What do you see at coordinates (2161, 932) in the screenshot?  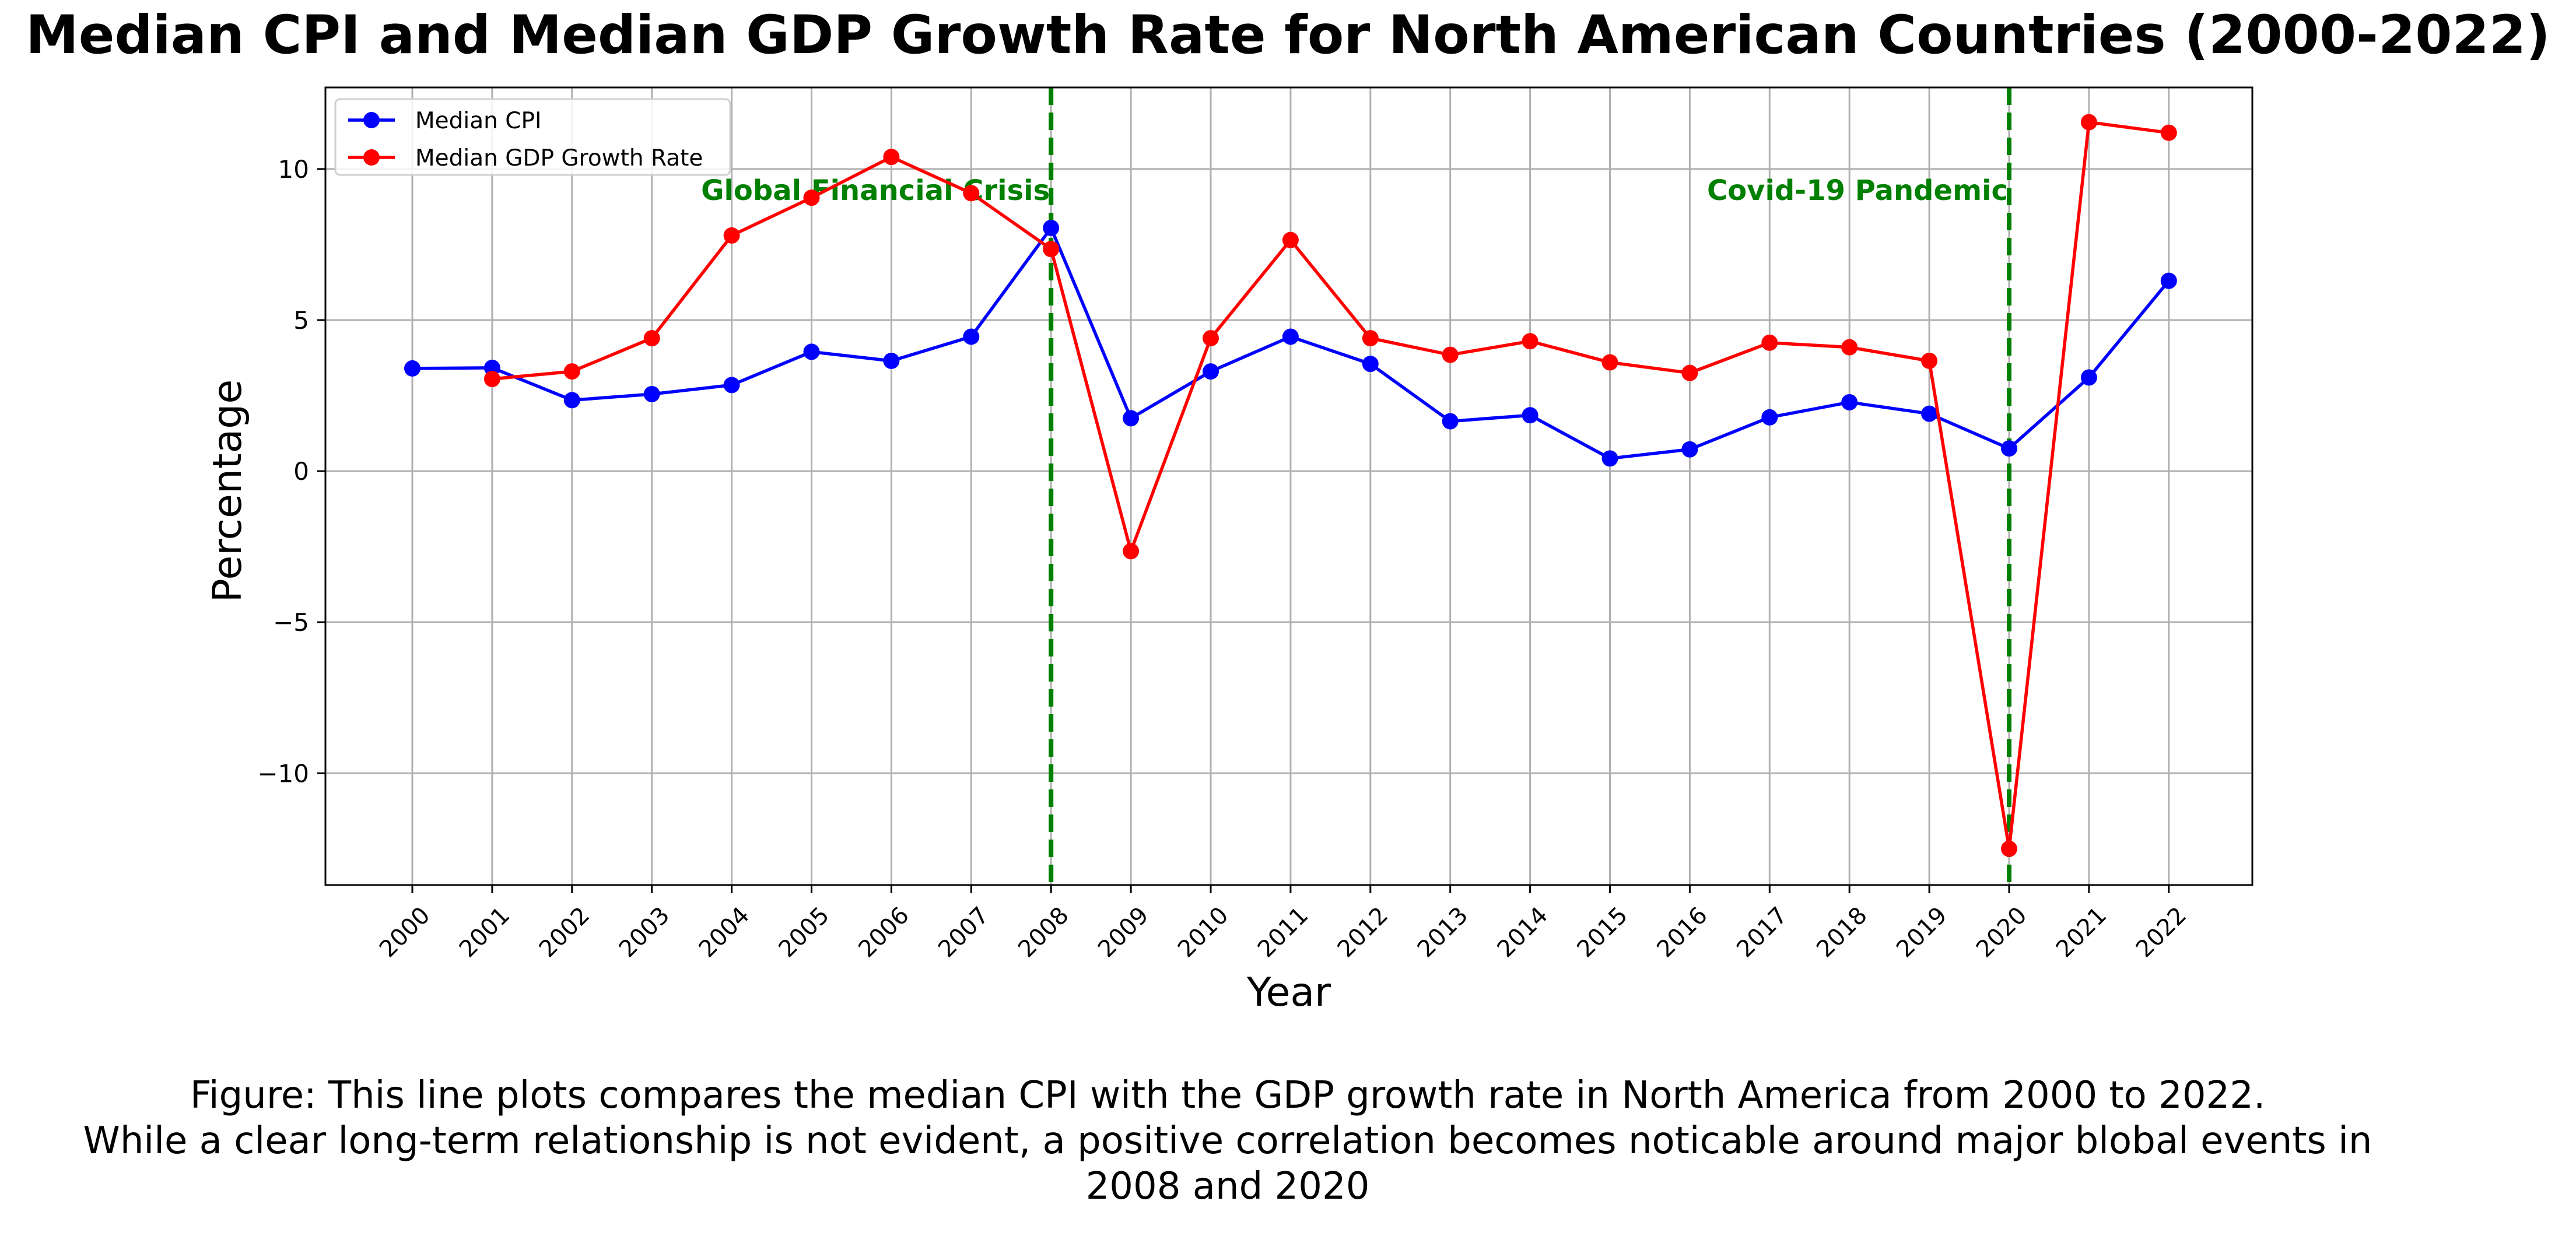 I see `x-tick-label: 2022` at bounding box center [2161, 932].